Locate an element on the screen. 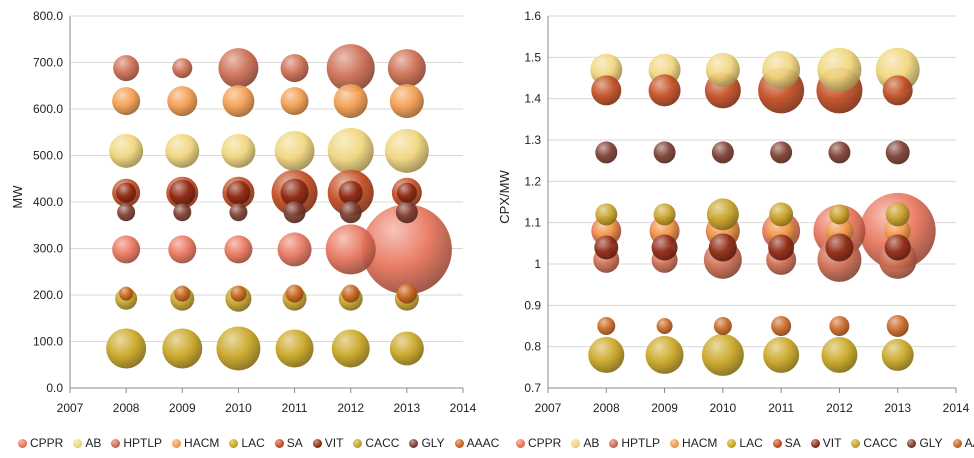  x-tick-label: 2014 is located at coordinates (463, 408).